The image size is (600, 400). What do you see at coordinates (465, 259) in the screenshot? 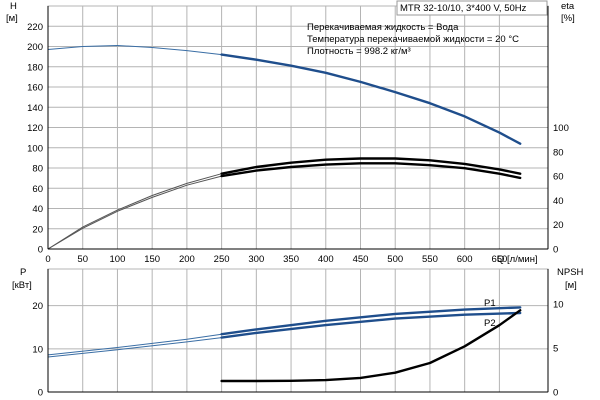
I see `x-tick-label: 600` at bounding box center [465, 259].